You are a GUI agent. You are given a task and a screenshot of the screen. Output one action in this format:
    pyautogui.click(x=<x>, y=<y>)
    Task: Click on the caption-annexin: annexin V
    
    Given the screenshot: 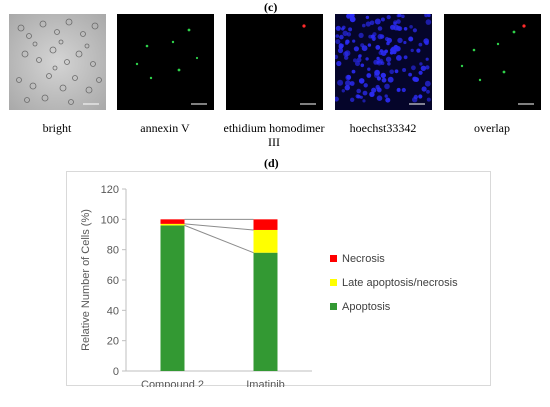 What is the action you would take?
    pyautogui.click(x=165, y=128)
    